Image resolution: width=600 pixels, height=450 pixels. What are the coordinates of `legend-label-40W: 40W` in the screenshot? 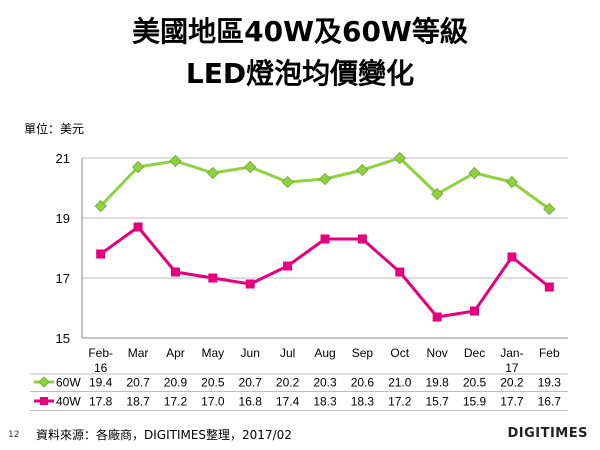 It's located at (68, 402).